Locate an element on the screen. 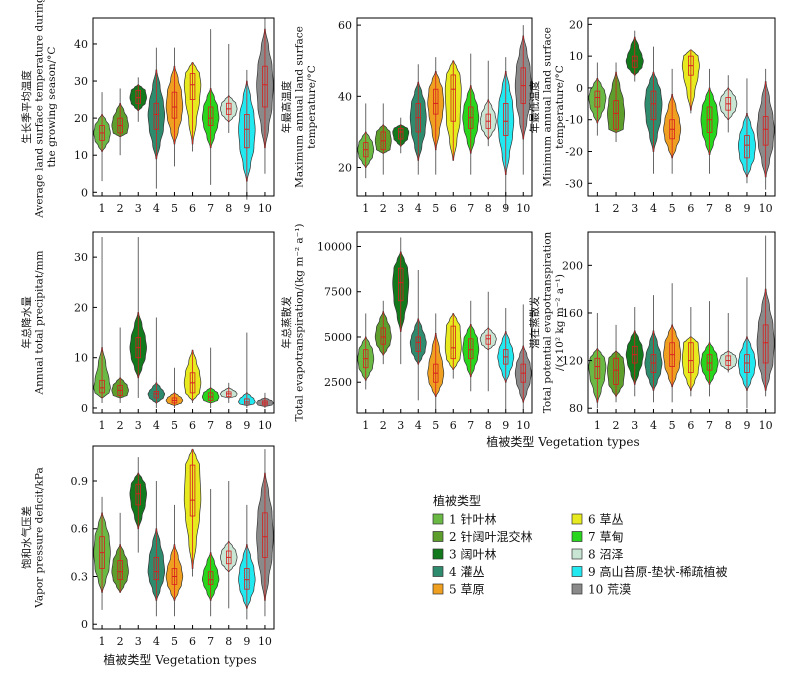  legend-item: 9 高山苔原-垫状-稀疏植被 is located at coordinates (649, 571).